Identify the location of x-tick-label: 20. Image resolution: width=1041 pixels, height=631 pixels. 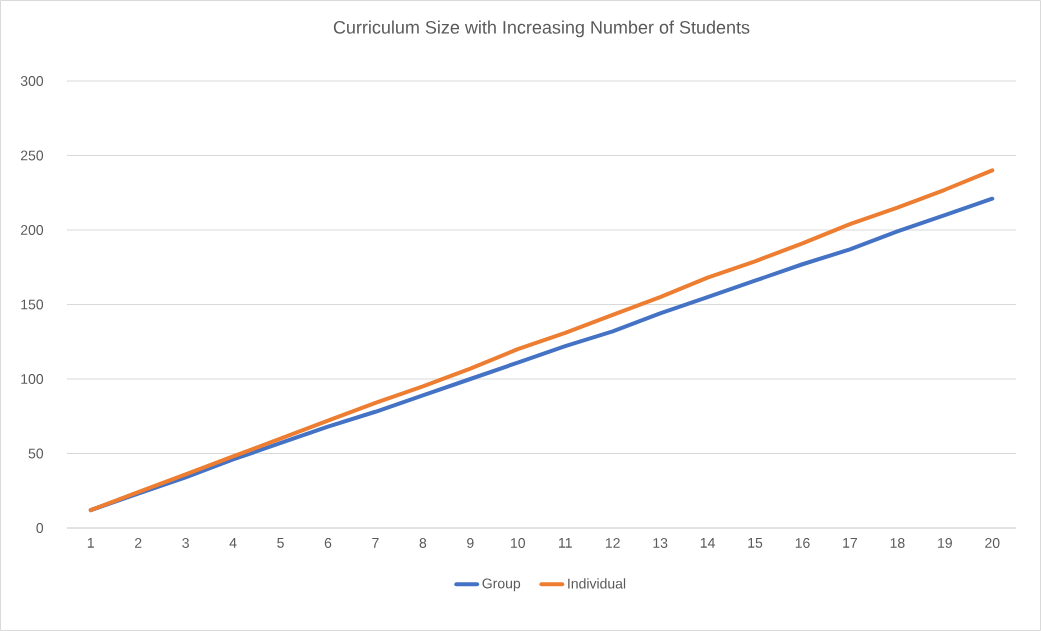
(992, 543).